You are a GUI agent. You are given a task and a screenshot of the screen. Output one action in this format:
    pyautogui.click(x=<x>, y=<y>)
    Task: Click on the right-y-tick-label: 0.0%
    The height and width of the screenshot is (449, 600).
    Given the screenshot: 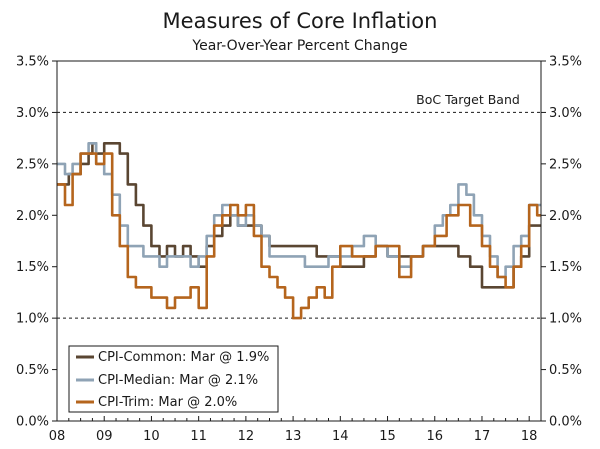 What is the action you would take?
    pyautogui.click(x=565, y=422)
    